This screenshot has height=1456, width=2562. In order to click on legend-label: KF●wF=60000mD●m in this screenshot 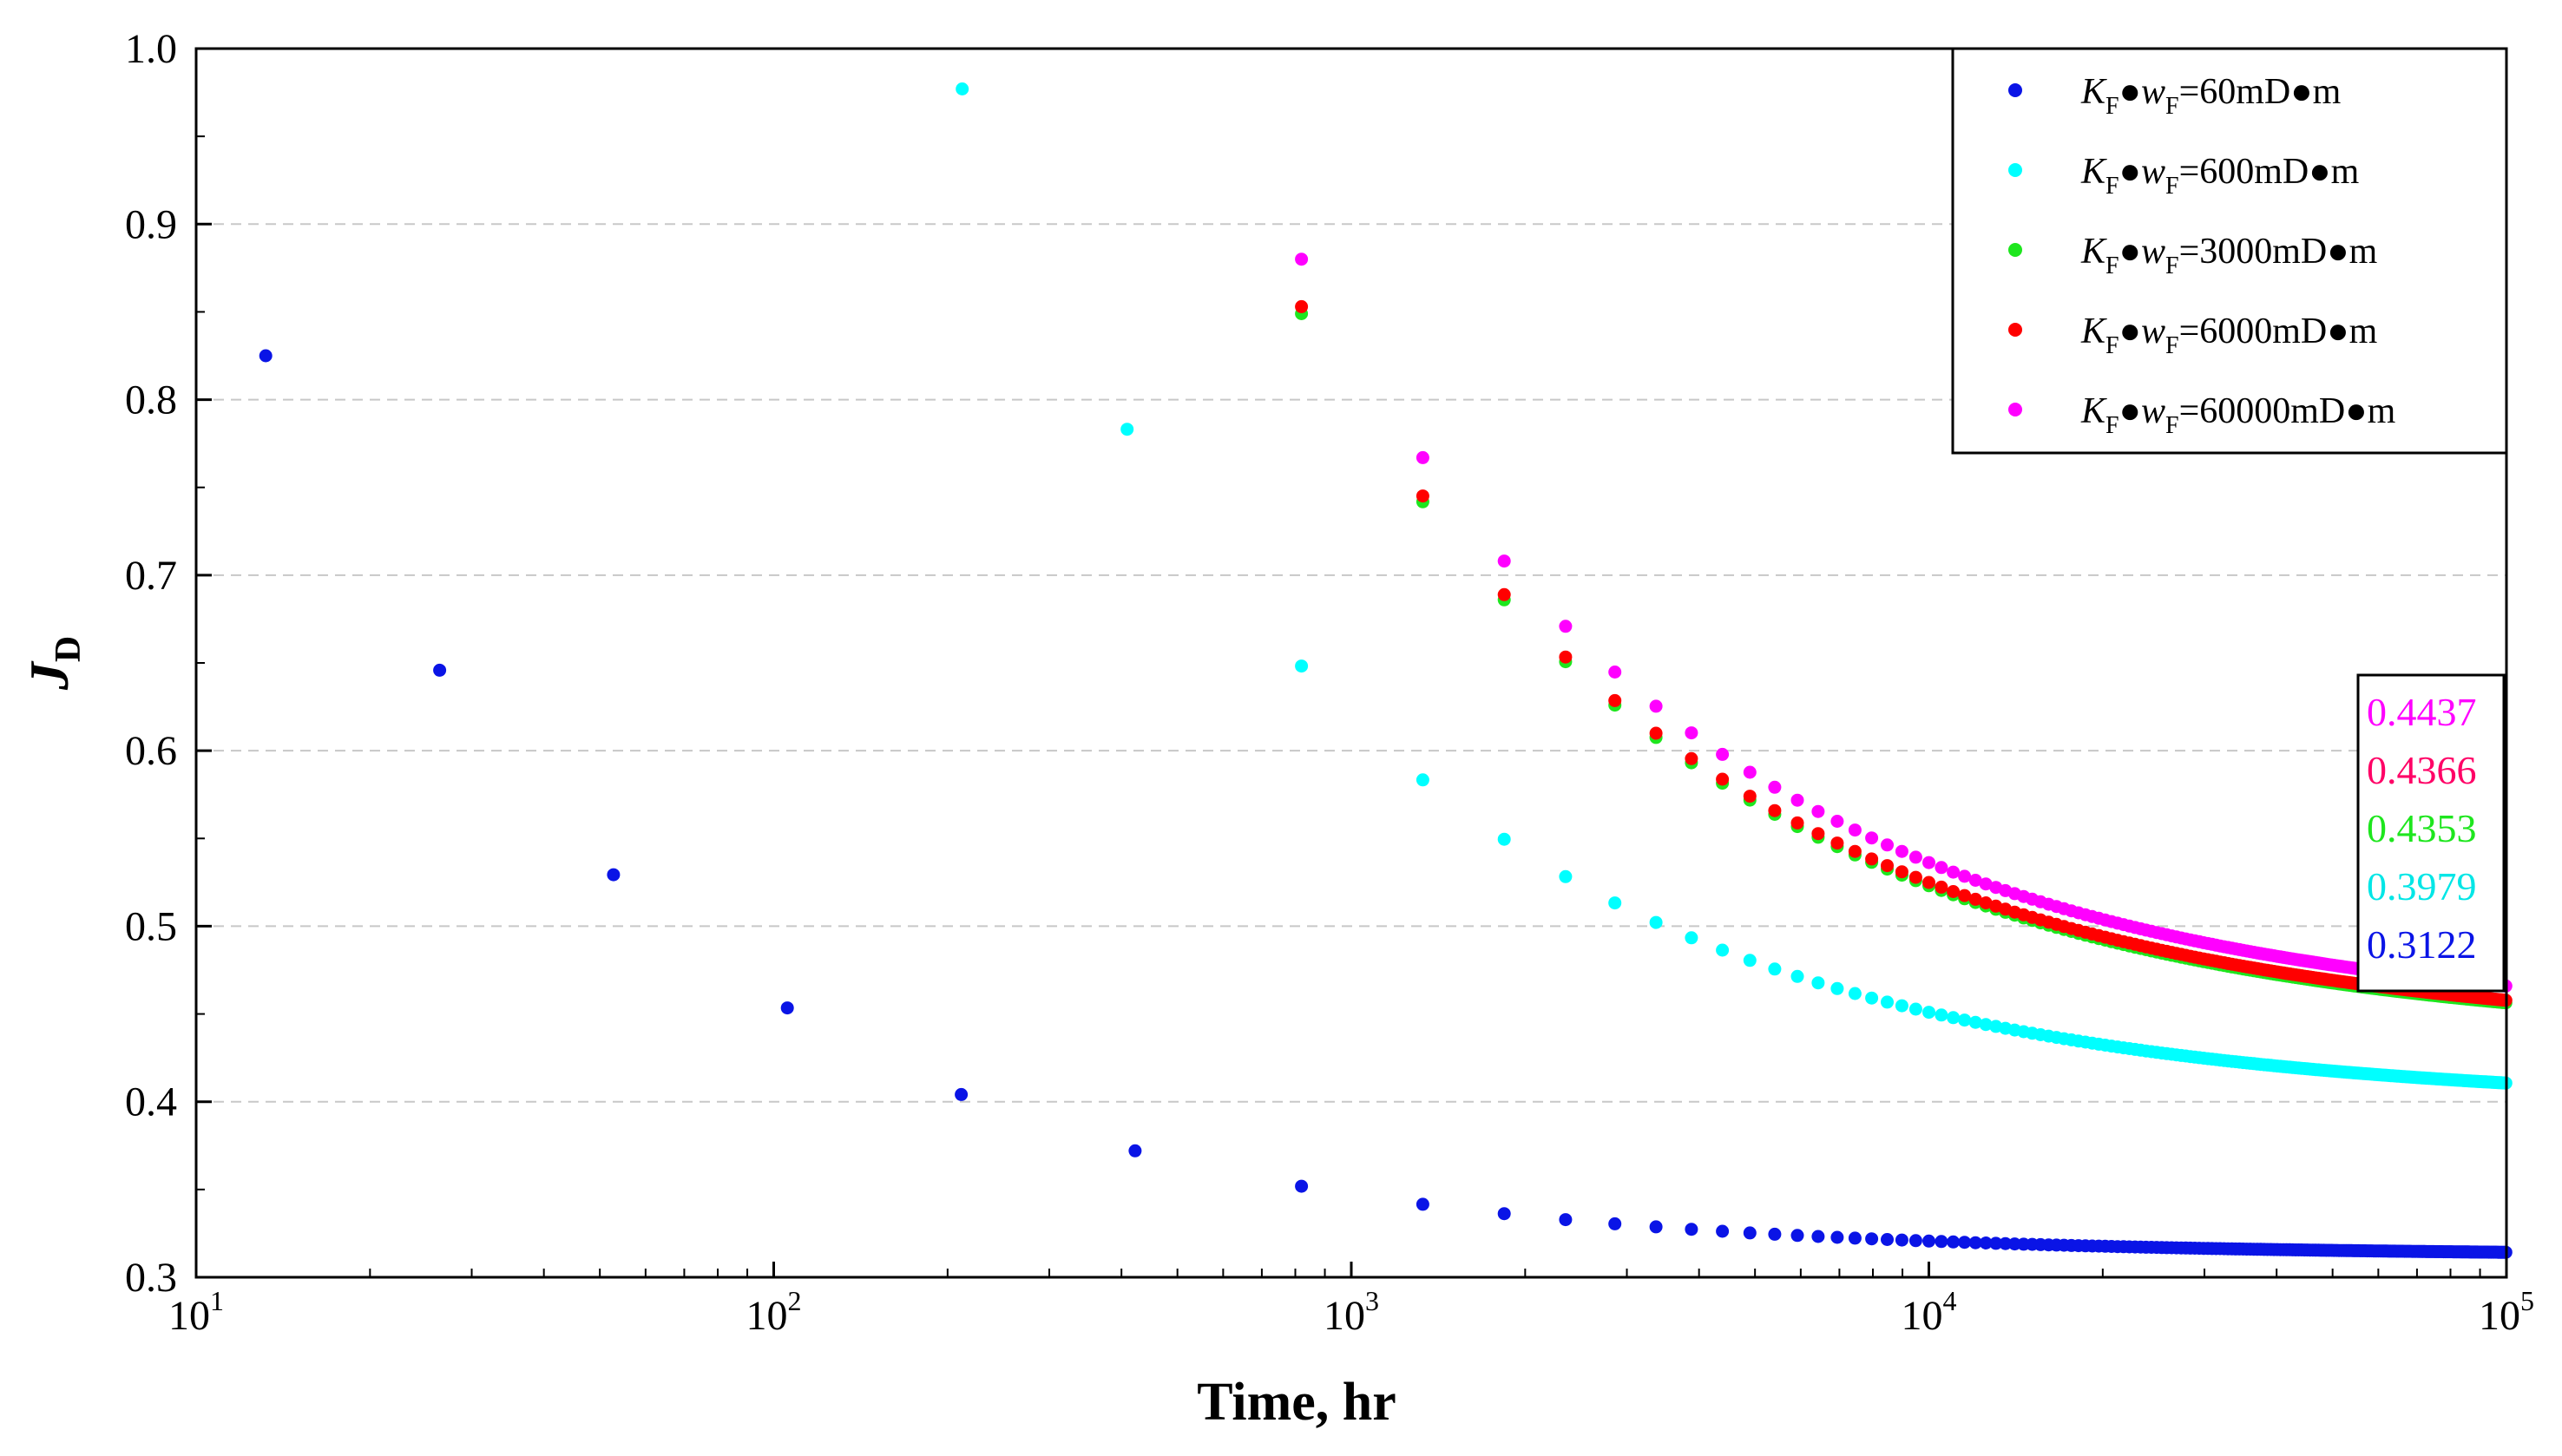, I will do `click(2238, 415)`.